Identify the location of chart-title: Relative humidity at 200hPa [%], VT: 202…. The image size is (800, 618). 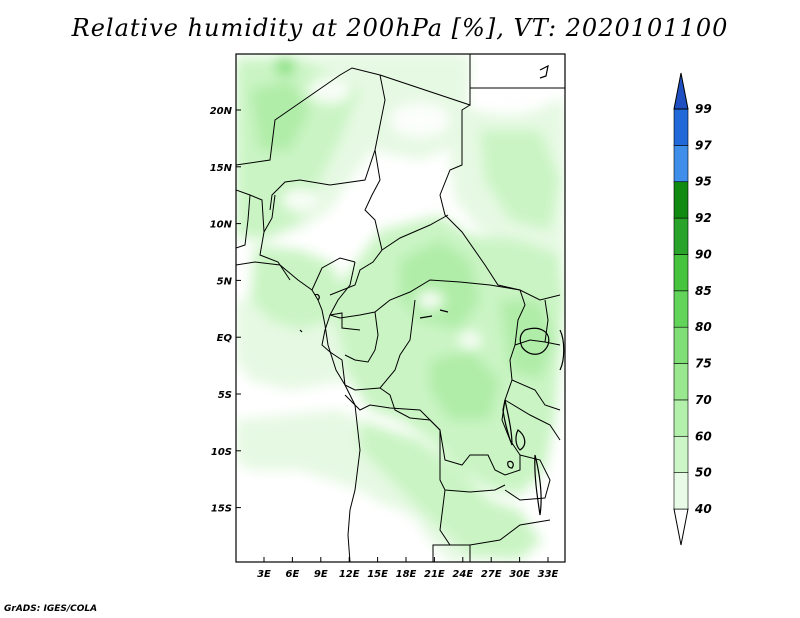
(400, 28).